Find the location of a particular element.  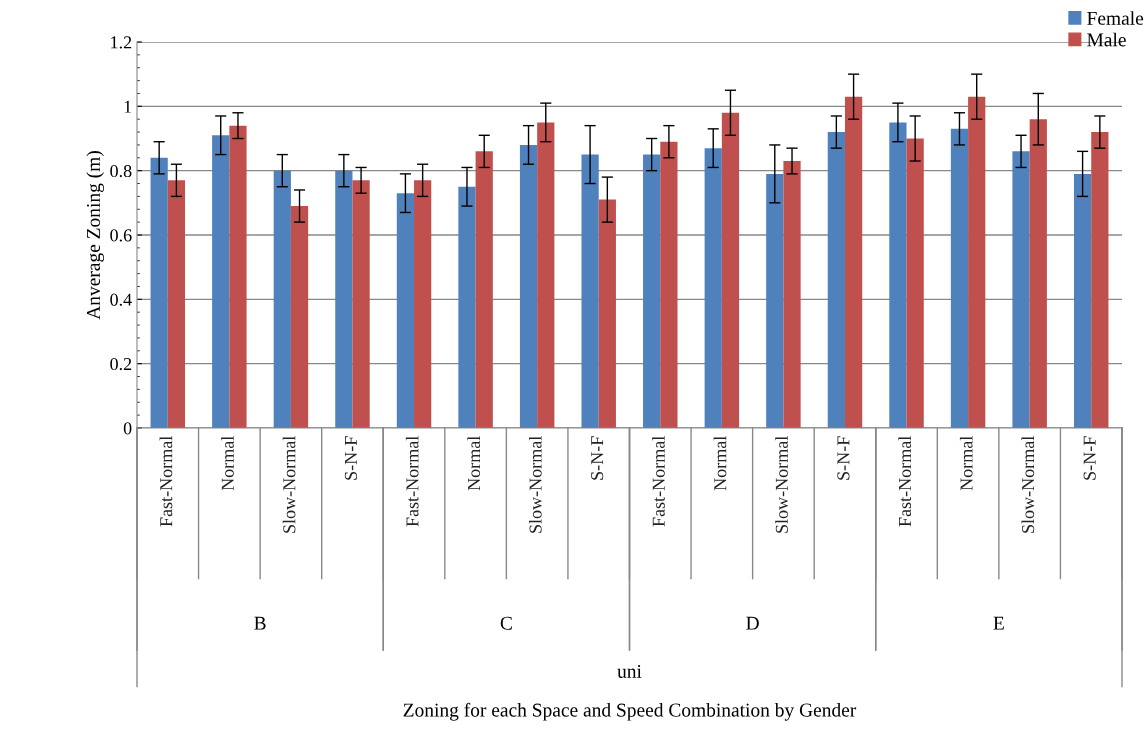

text: Zoning for each Space and Speed Combination by Gender is located at coordinates (630, 711).